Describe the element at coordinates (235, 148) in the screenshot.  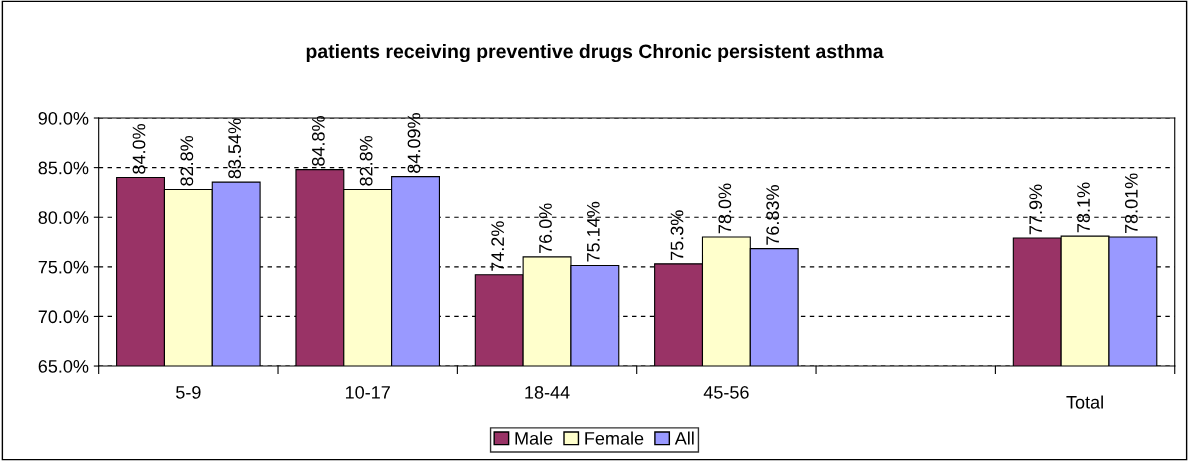
I see `data-label: 83.54%` at that location.